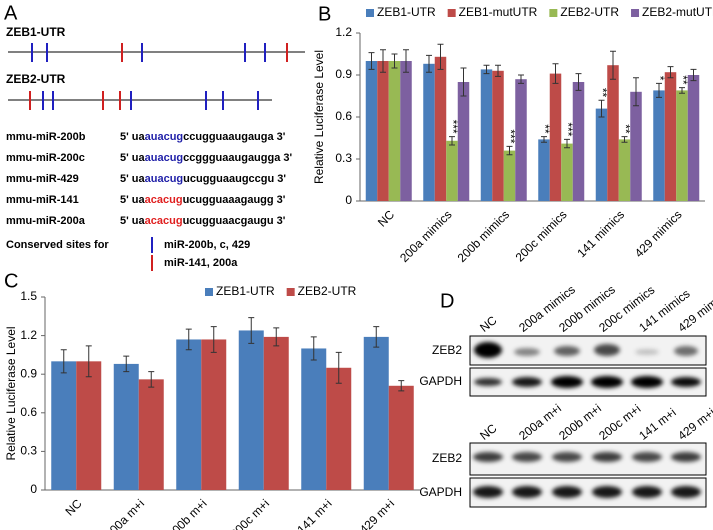 The height and width of the screenshot is (530, 713). I want to click on y-tick-label: 0.9, so click(28, 373).